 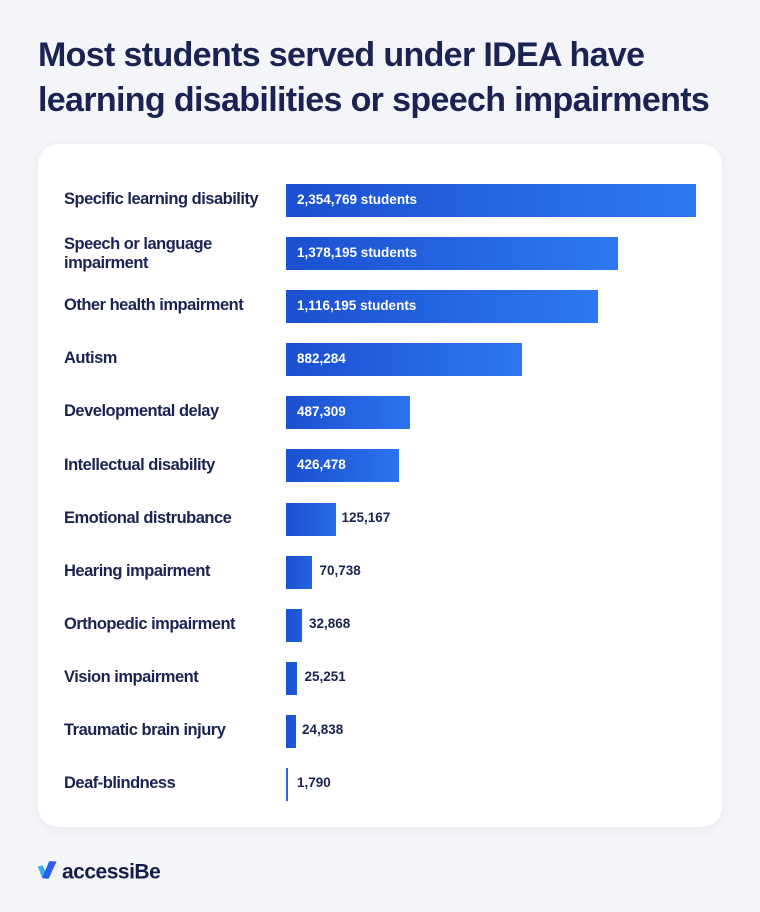 What do you see at coordinates (111, 872) in the screenshot?
I see `svg-text: accessiBe` at bounding box center [111, 872].